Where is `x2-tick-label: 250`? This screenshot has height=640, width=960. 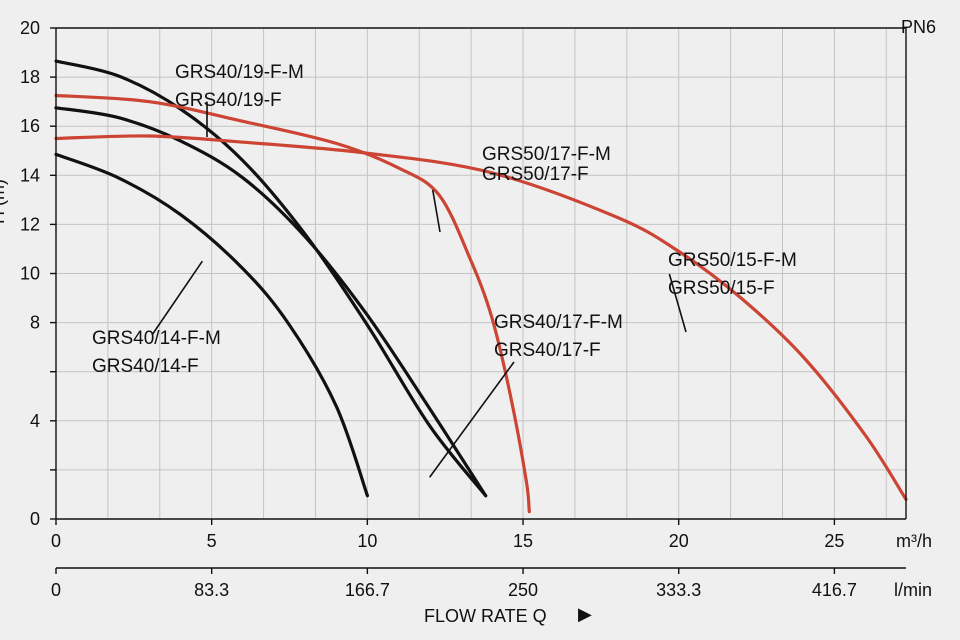 x2-tick-label: 250 is located at coordinates (523, 590).